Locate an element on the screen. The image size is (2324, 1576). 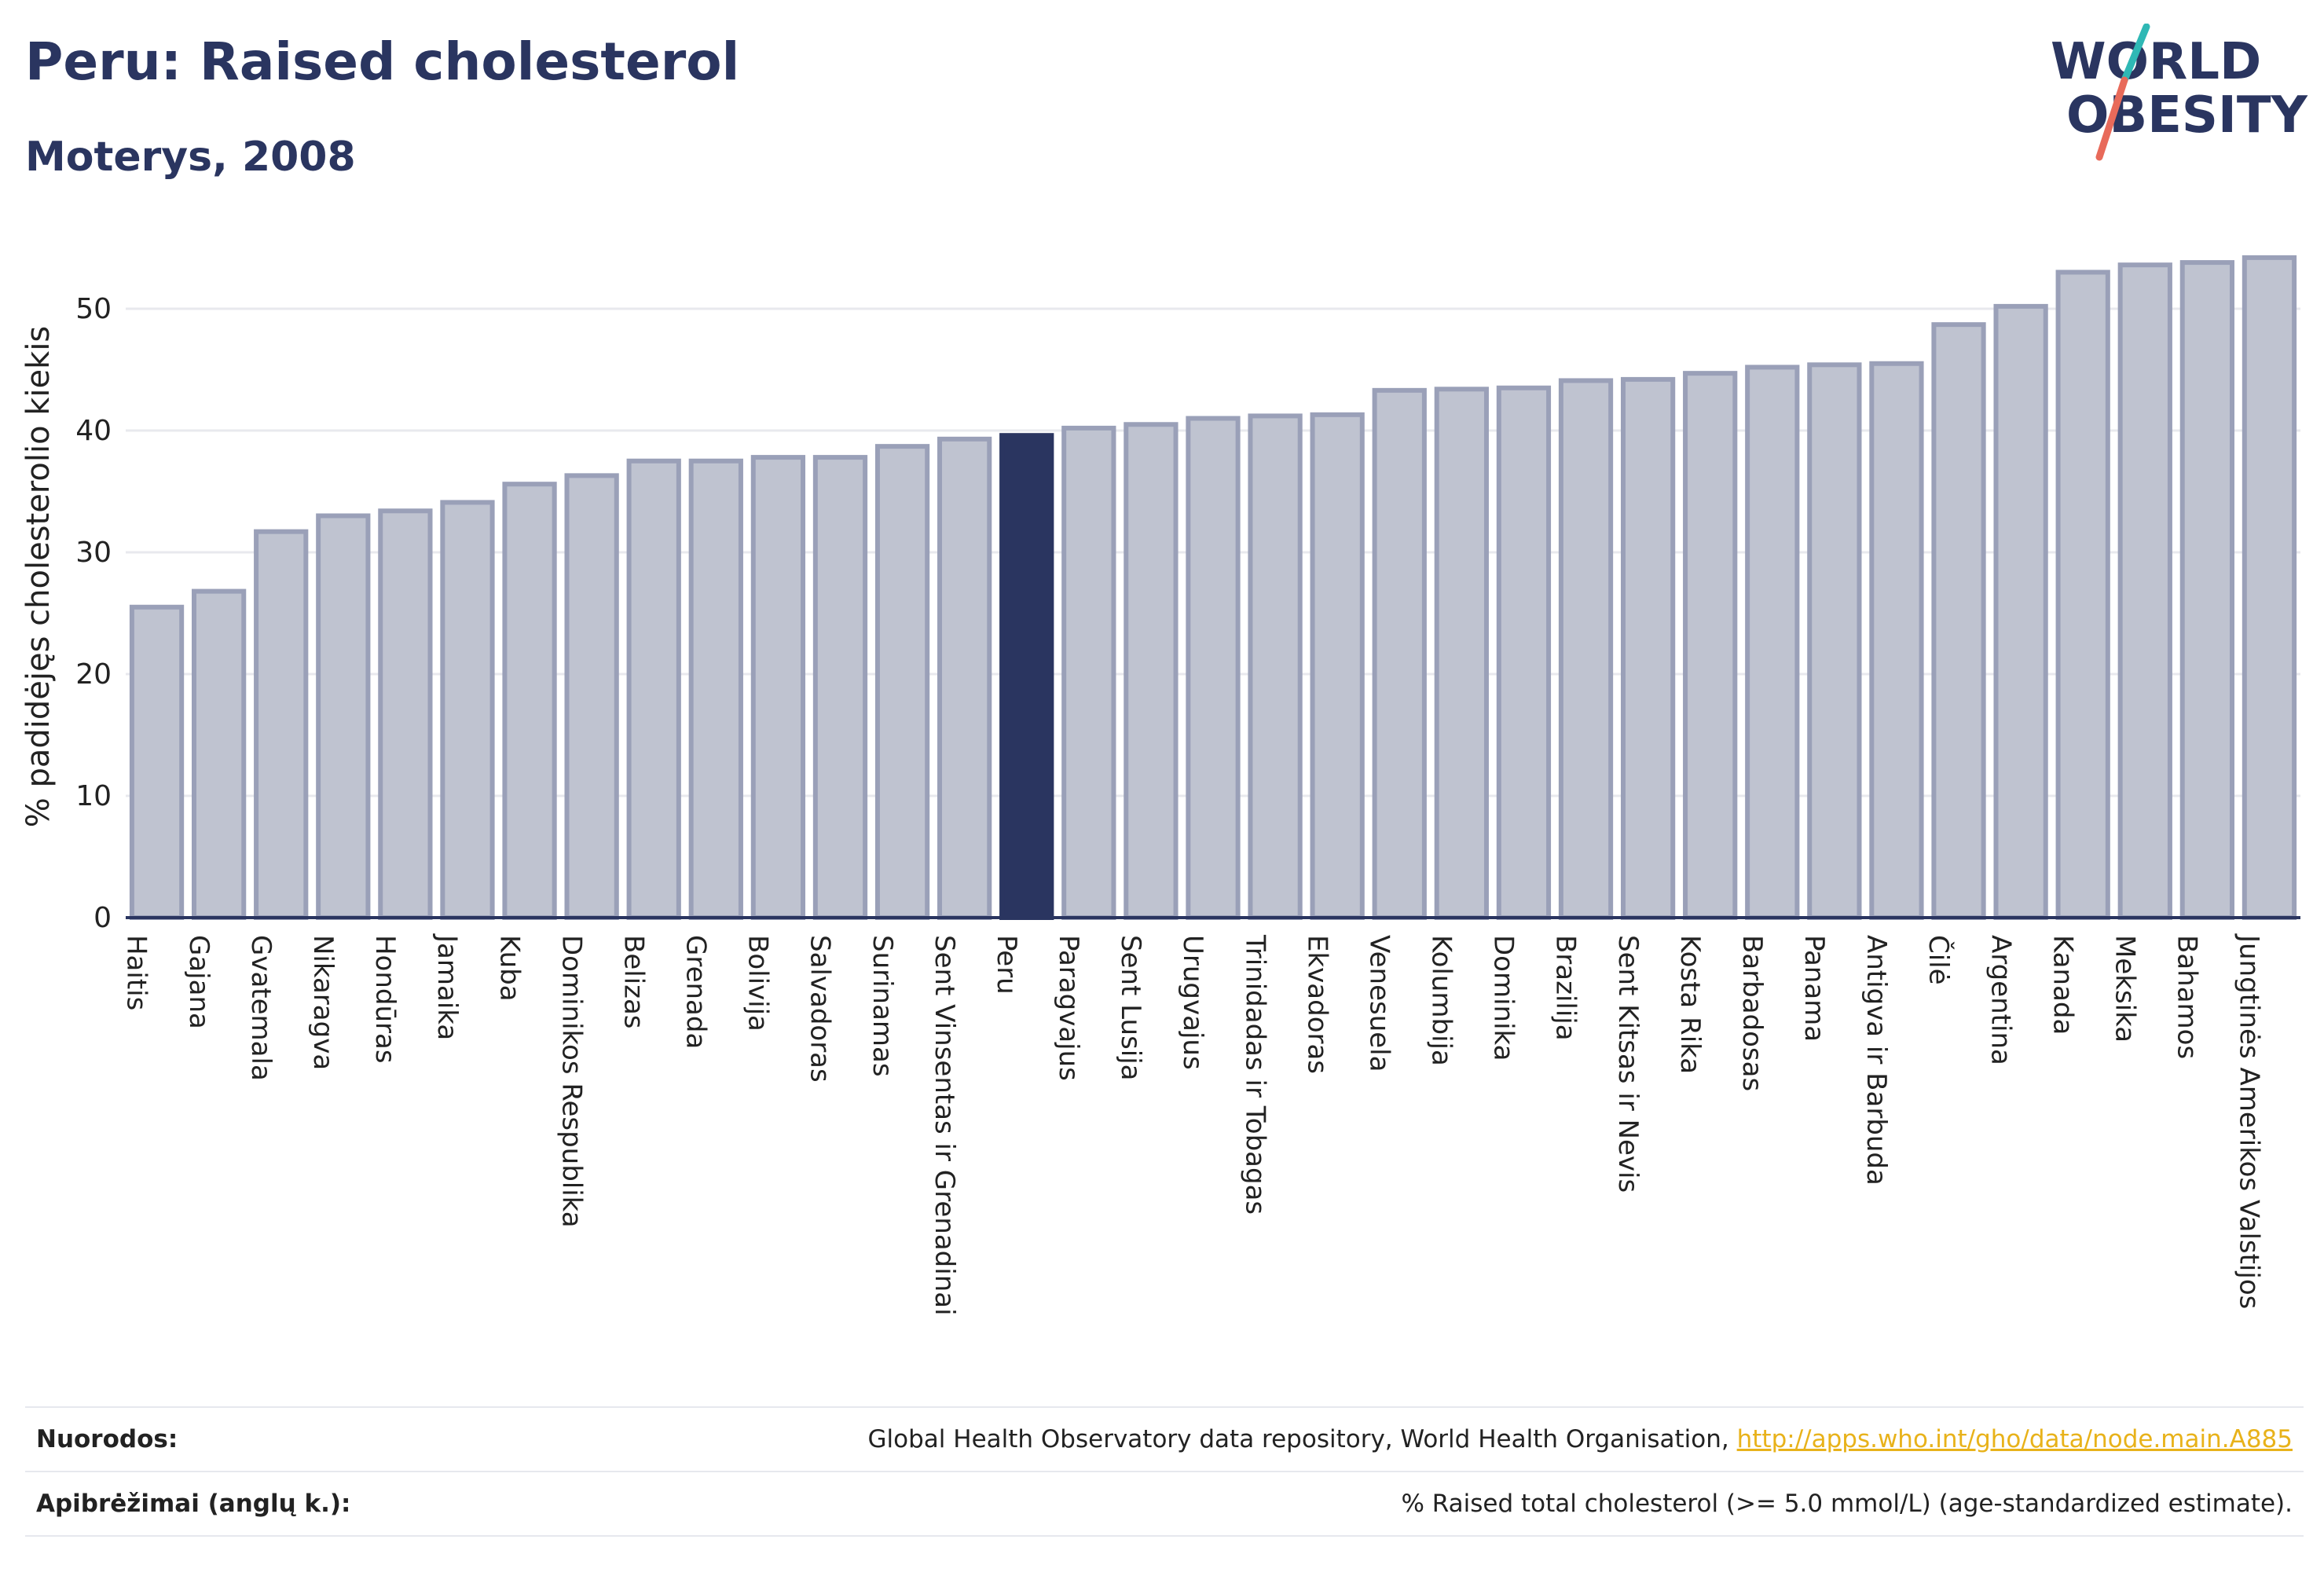
bar-kuba is located at coordinates (529, 701).